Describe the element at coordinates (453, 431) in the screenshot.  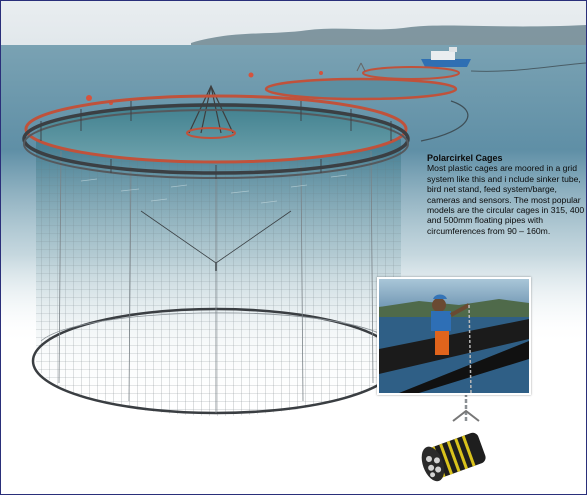
I see `sinker-chain-coupling-icon` at that location.